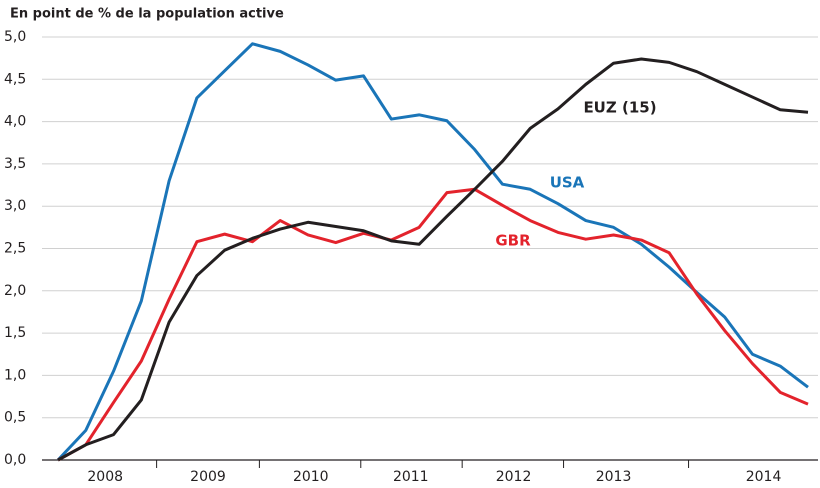 Image resolution: width=820 pixels, height=488 pixels. I want to click on chart-title: En point de % de la population active, so click(147, 14).